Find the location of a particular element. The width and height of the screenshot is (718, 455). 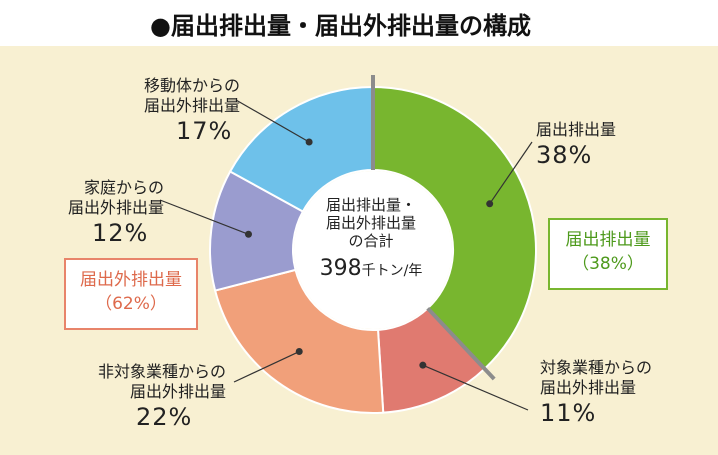

reported-total-pct: （38%） is located at coordinates (608, 264).